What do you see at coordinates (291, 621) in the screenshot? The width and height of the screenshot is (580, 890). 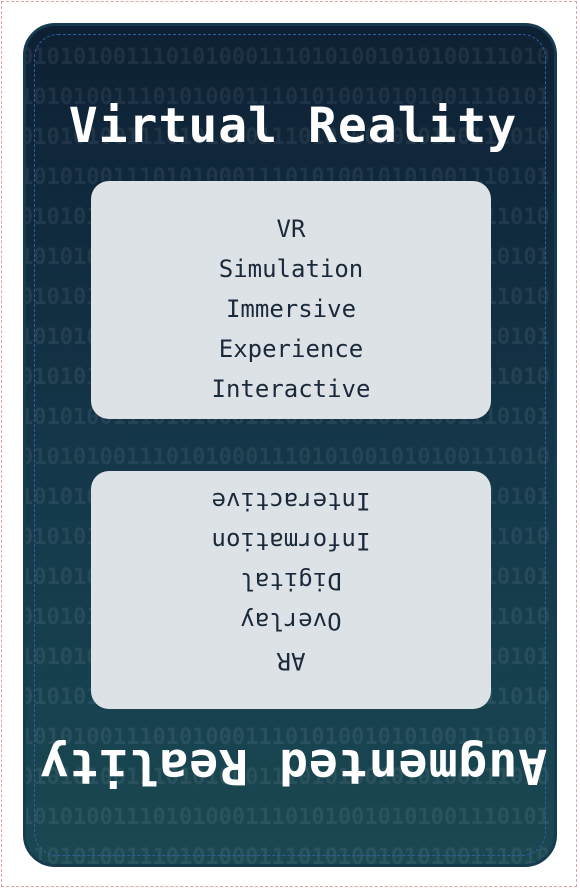 I see `ar-keyword: Overlay` at bounding box center [291, 621].